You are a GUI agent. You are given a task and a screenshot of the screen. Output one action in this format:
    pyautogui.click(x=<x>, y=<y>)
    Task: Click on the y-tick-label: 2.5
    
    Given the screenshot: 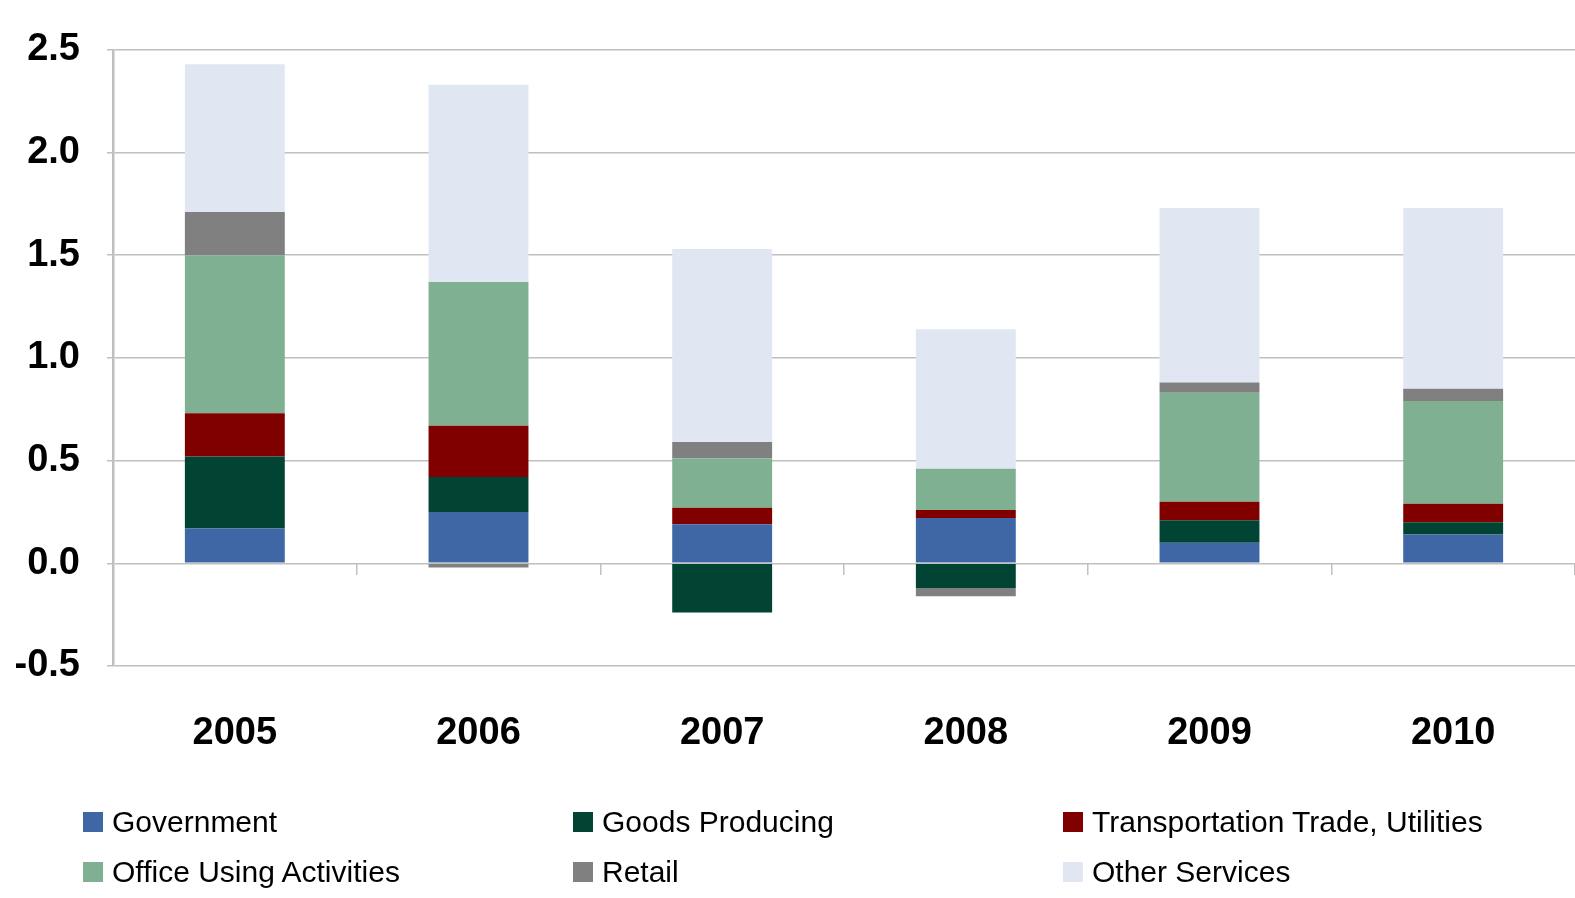 What is the action you would take?
    pyautogui.click(x=53, y=47)
    